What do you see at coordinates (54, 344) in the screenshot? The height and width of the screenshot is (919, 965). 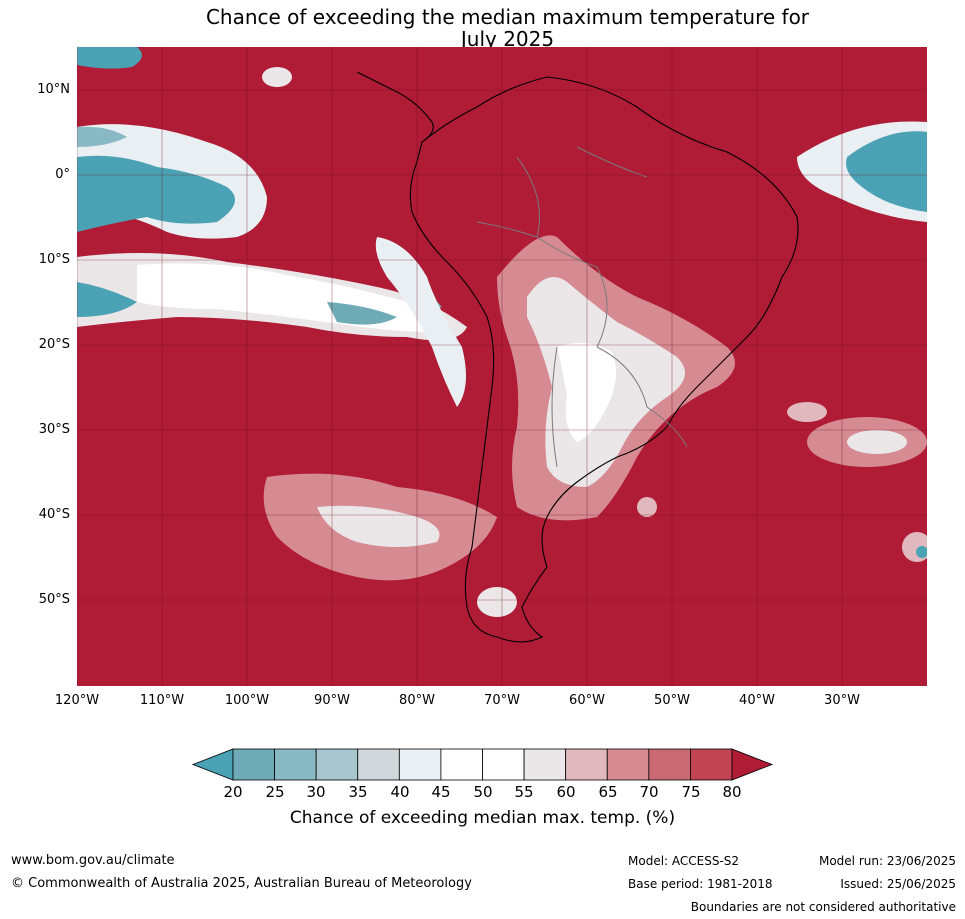 I see `lat-label-20s: 20°S` at bounding box center [54, 344].